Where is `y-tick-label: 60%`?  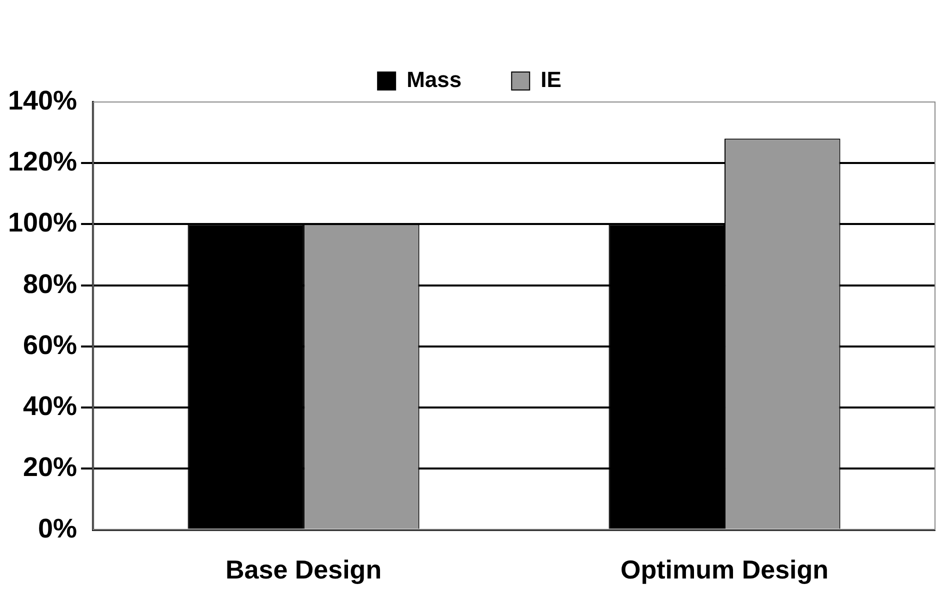
y-tick-label: 60% is located at coordinates (50, 345).